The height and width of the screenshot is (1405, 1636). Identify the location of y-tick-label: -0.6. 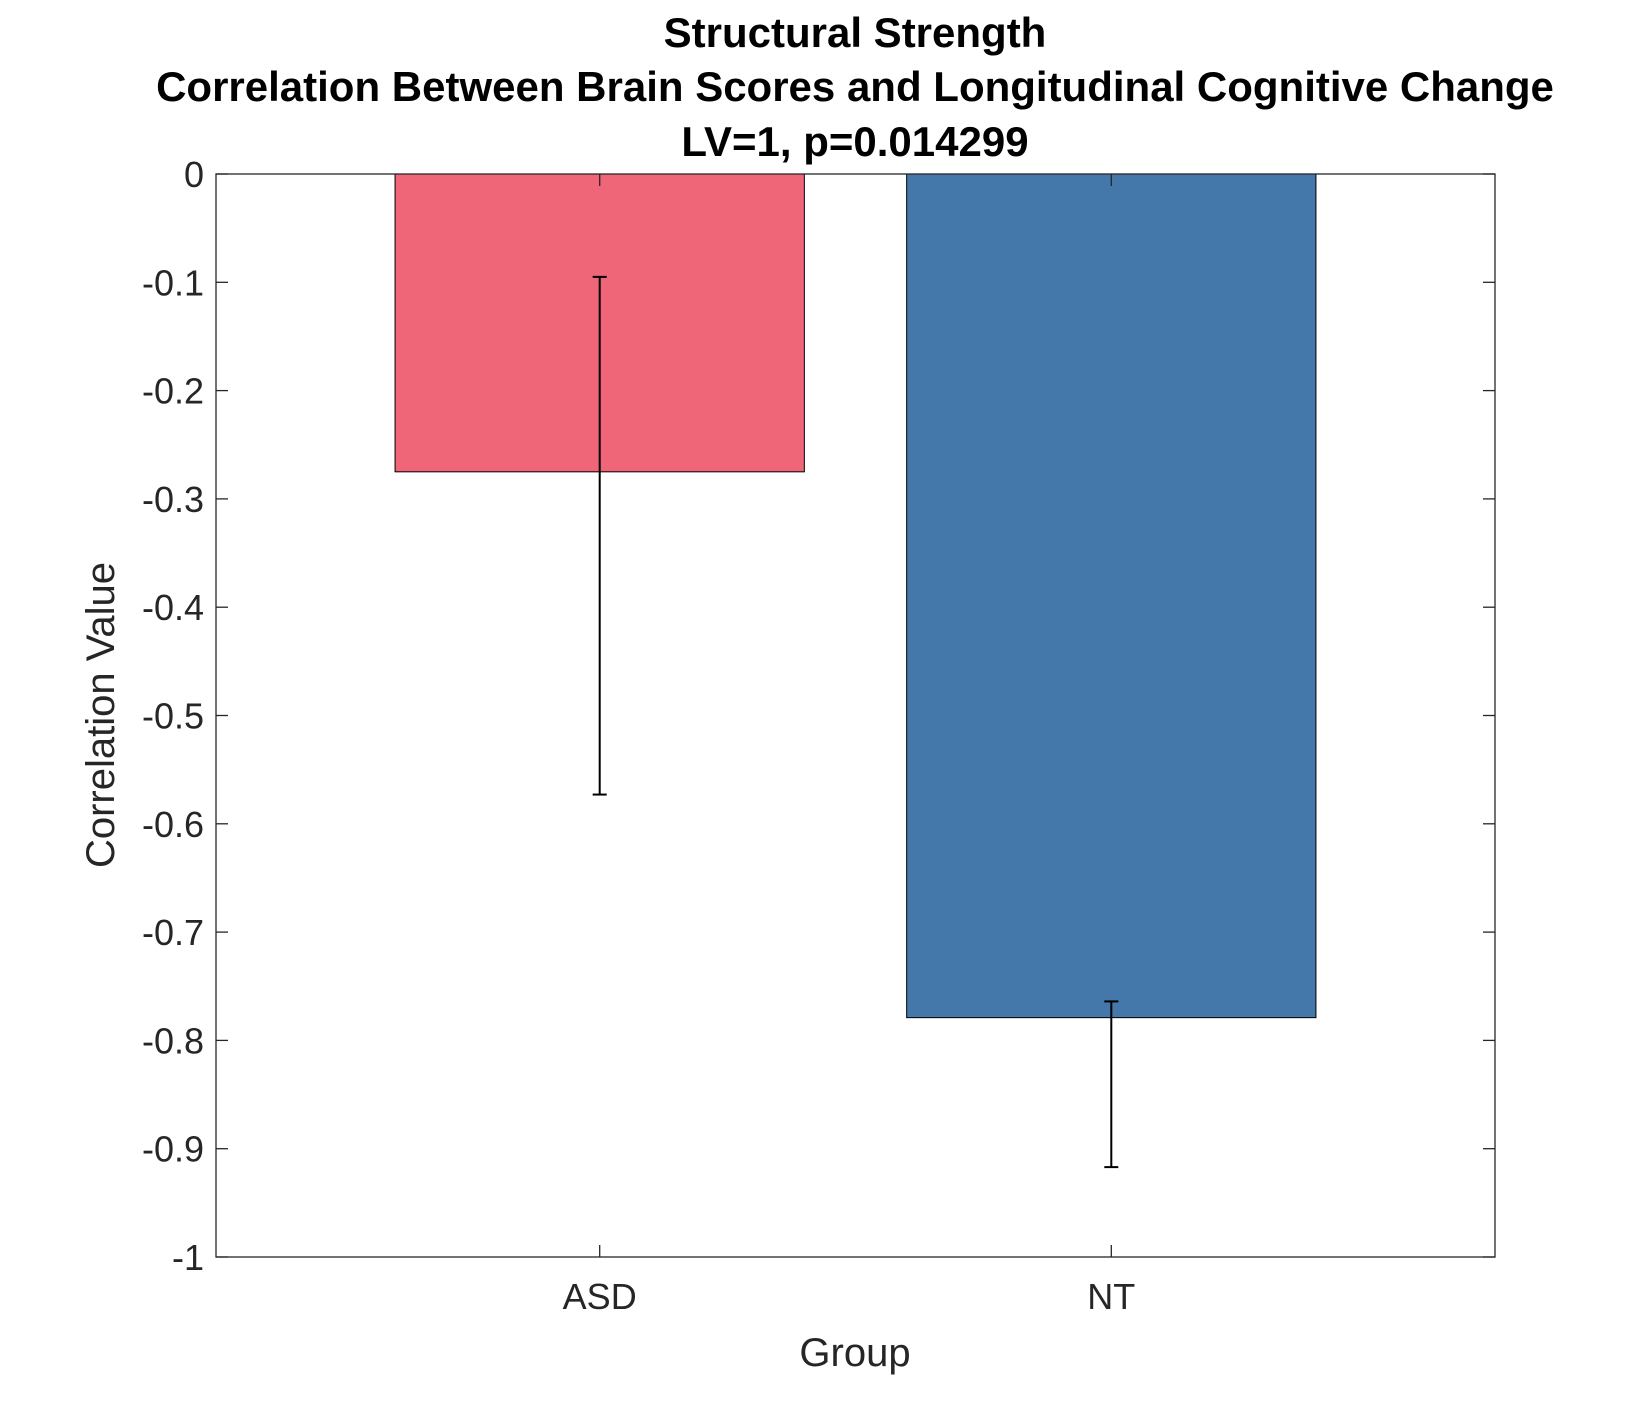
(173, 824).